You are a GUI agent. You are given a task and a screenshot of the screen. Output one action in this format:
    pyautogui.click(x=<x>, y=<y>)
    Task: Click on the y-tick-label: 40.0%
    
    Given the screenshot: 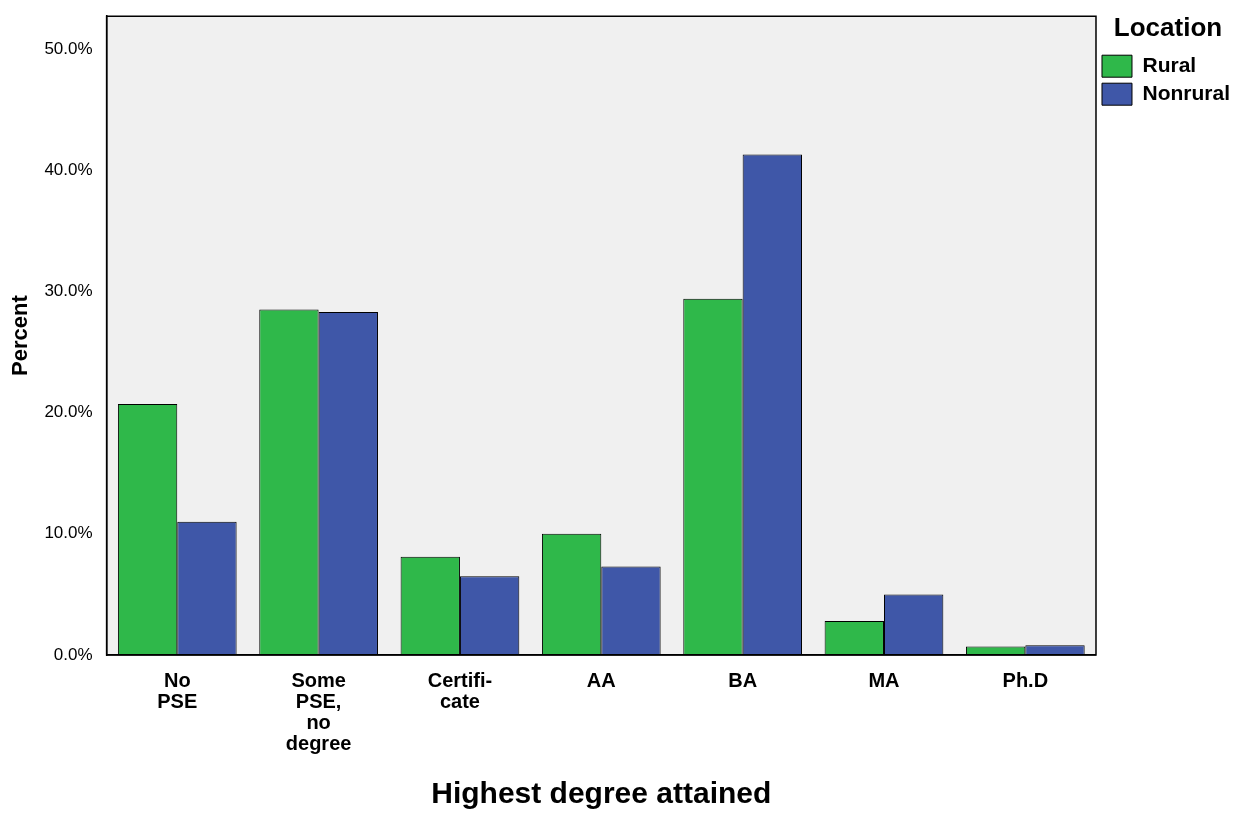 What is the action you would take?
    pyautogui.click(x=68, y=169)
    